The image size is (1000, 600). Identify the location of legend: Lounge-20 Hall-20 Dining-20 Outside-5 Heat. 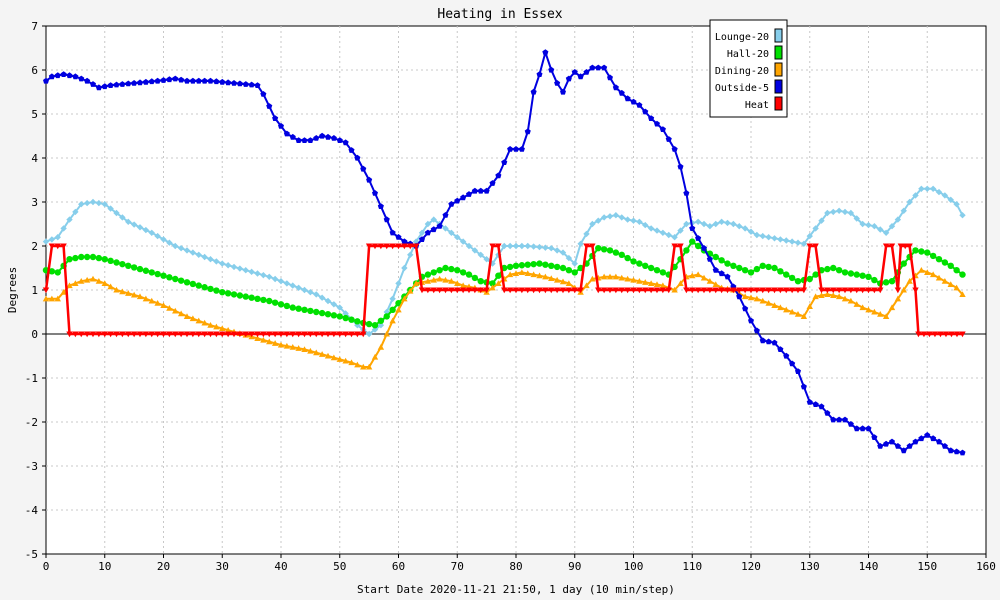
(748, 68).